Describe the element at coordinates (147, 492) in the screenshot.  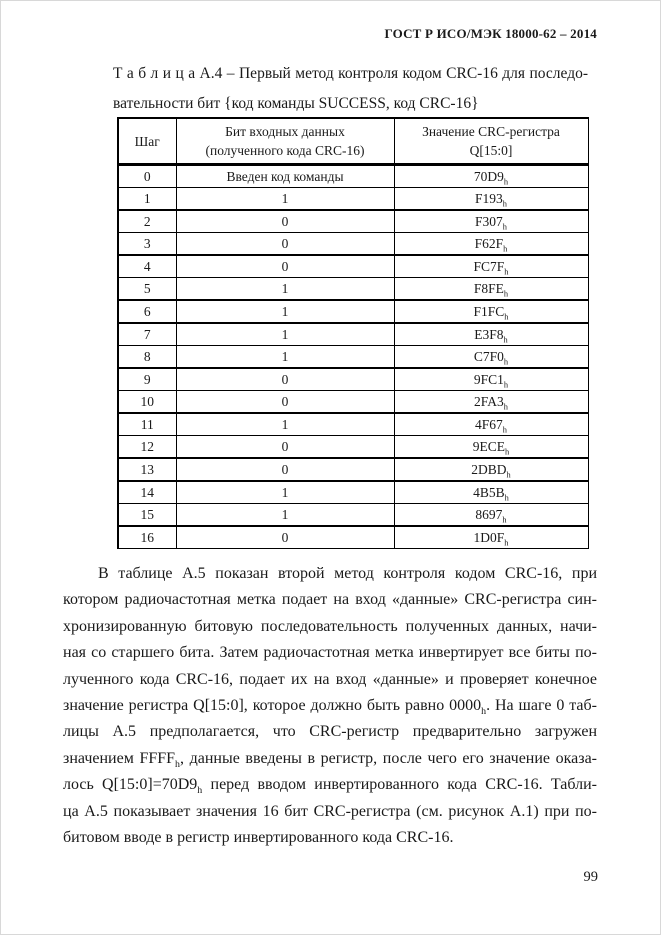
I see `step-cell: 14` at that location.